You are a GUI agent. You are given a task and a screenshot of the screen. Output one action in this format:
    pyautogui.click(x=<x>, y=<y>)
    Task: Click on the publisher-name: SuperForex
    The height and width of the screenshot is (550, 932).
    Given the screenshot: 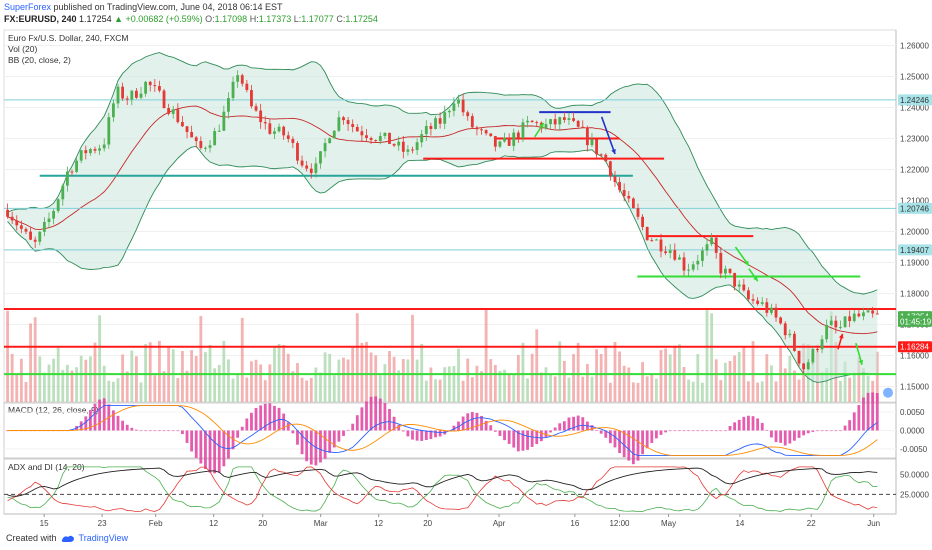 What is the action you would take?
    pyautogui.click(x=28, y=7)
    